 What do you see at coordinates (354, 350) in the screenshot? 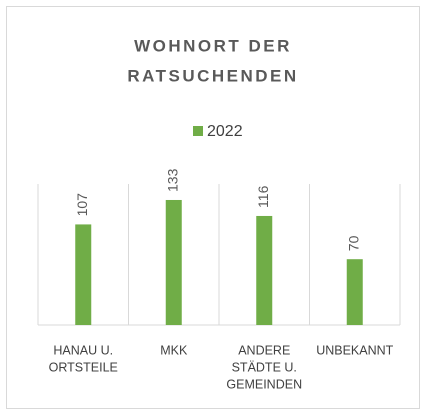
I see `x-tick-label: UNBEKANNT` at bounding box center [354, 350].